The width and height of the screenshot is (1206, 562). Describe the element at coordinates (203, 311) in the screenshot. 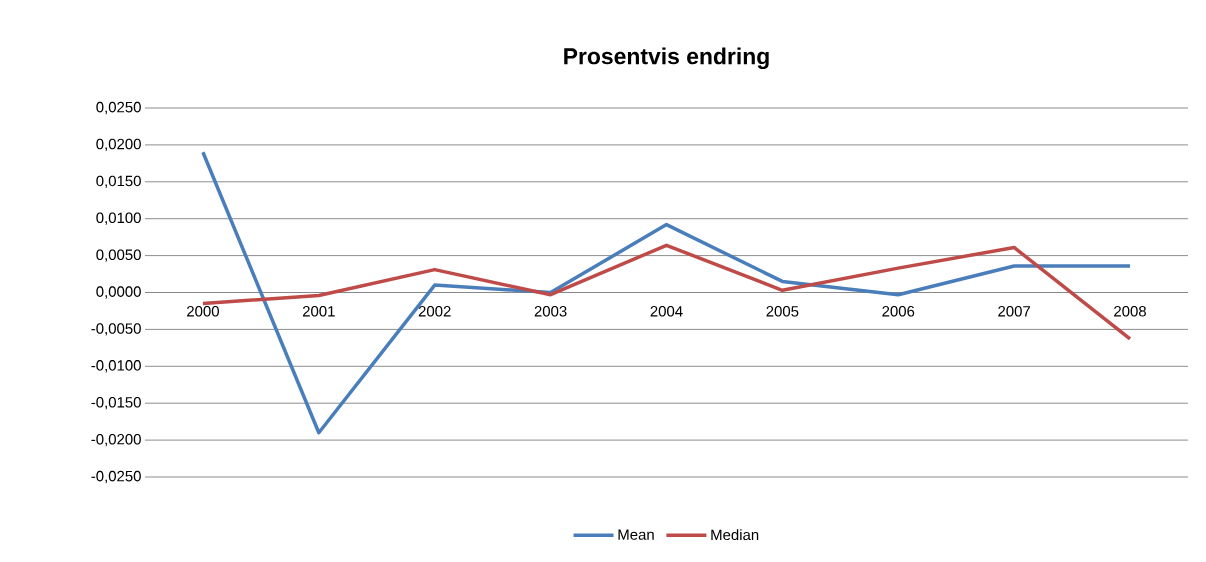

I see `x-tick-label: 2000` at that location.